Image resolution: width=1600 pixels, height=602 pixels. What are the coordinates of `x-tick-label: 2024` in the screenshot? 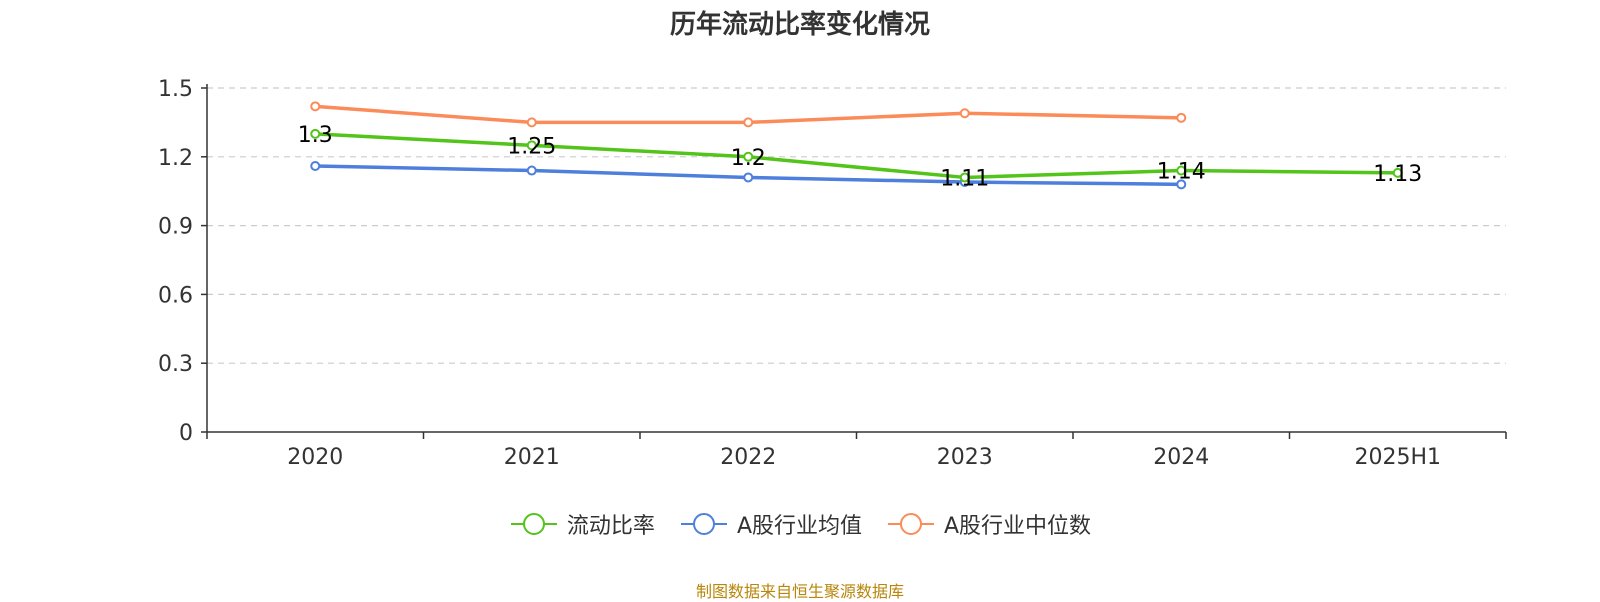 It's located at (1181, 457).